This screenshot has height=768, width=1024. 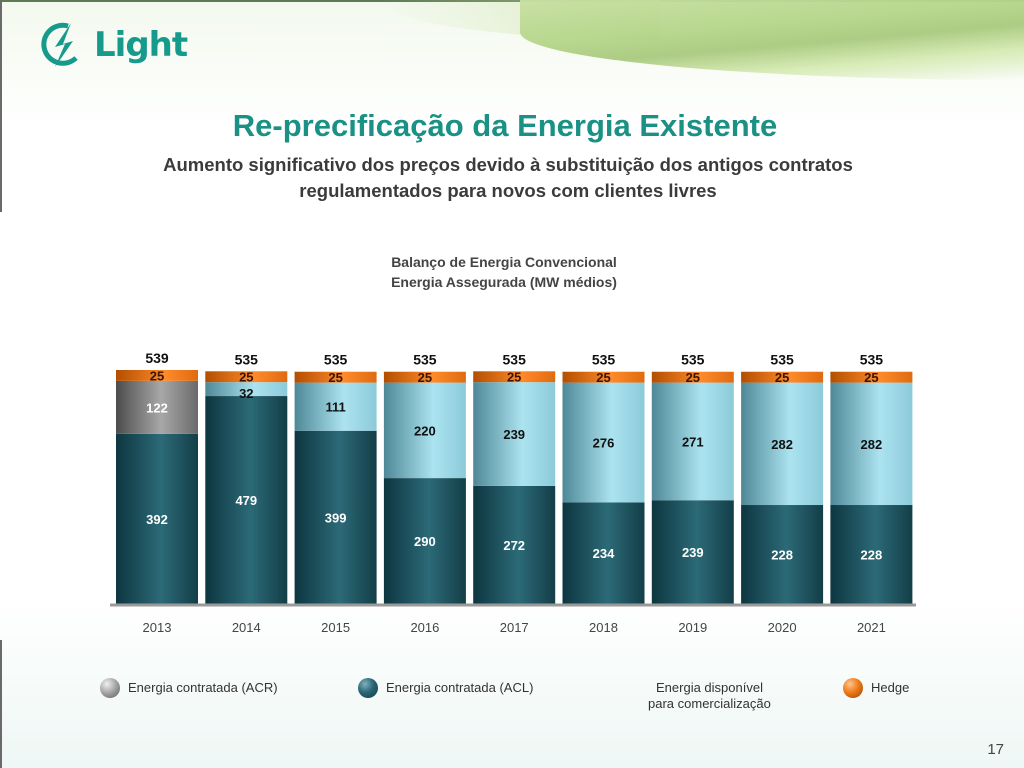 I want to click on bar-segment-disponivel-2020, so click(x=782, y=444).